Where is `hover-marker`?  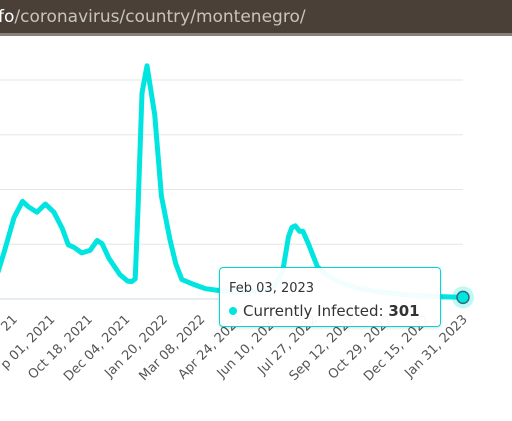
hover-marker is located at coordinates (463, 297).